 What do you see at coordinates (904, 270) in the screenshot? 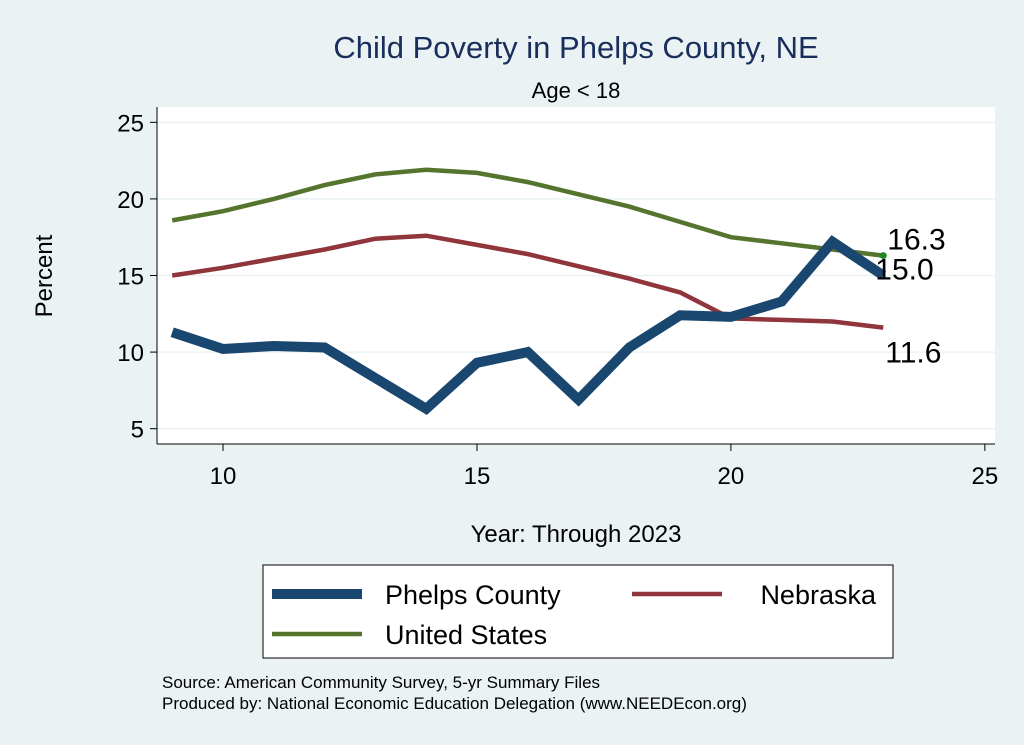
I see `end-label: 15.0` at bounding box center [904, 270].